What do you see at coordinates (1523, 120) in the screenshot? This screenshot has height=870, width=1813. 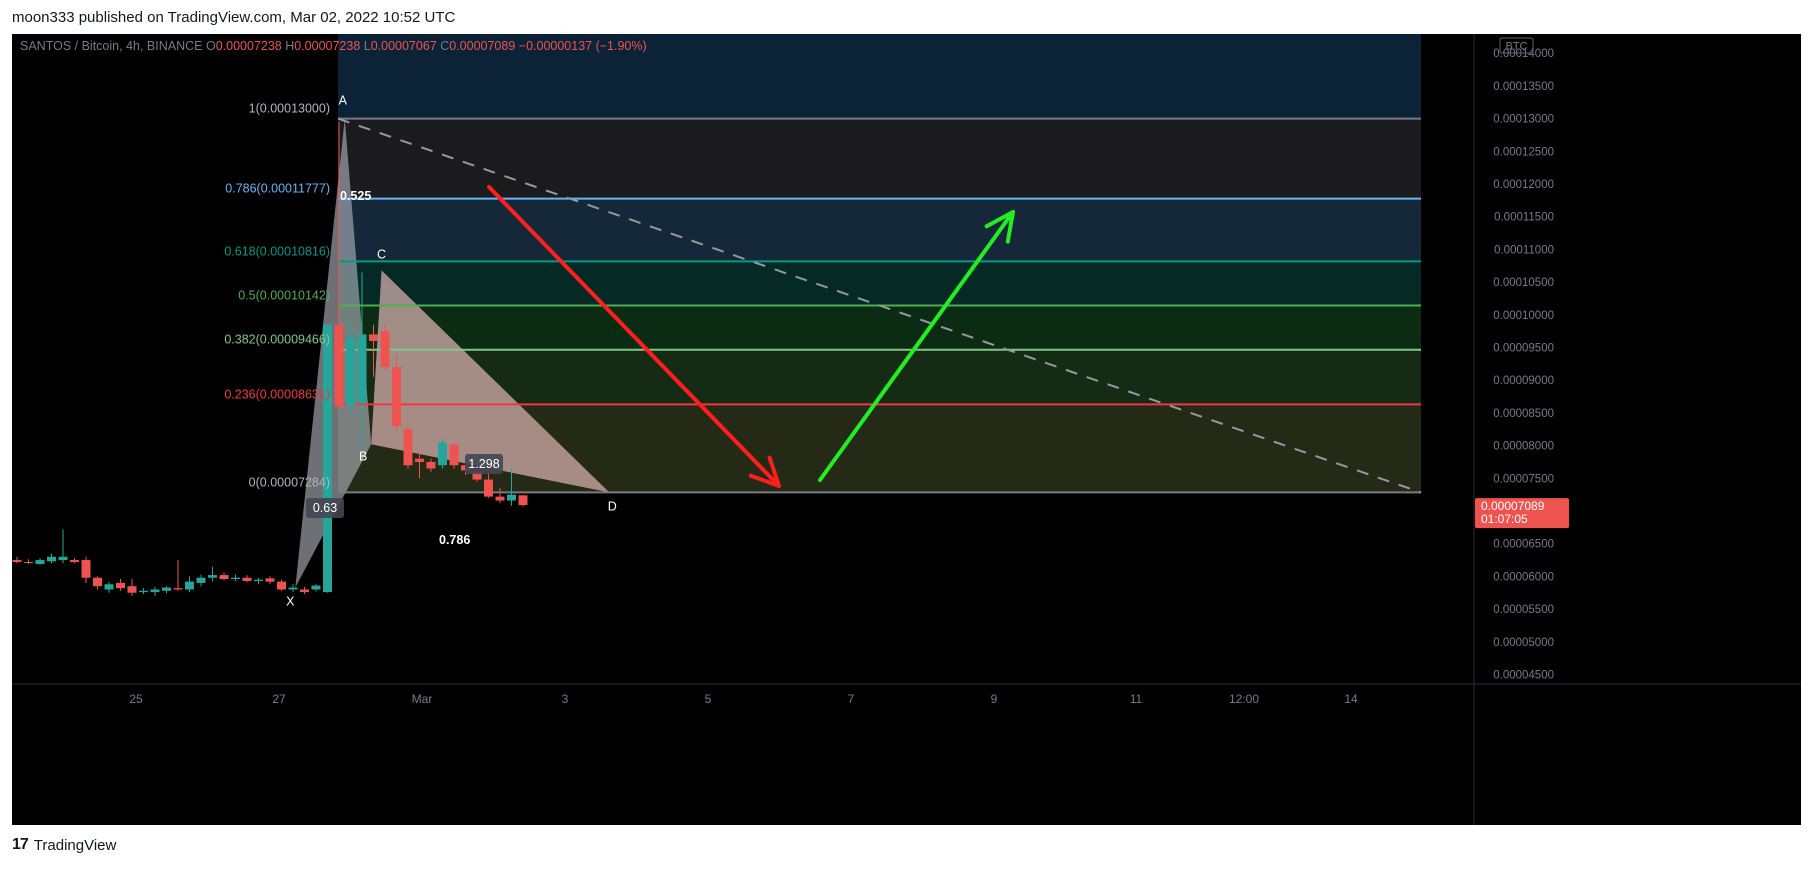 I see `y-tick-label: 0.00013000` at bounding box center [1523, 120].